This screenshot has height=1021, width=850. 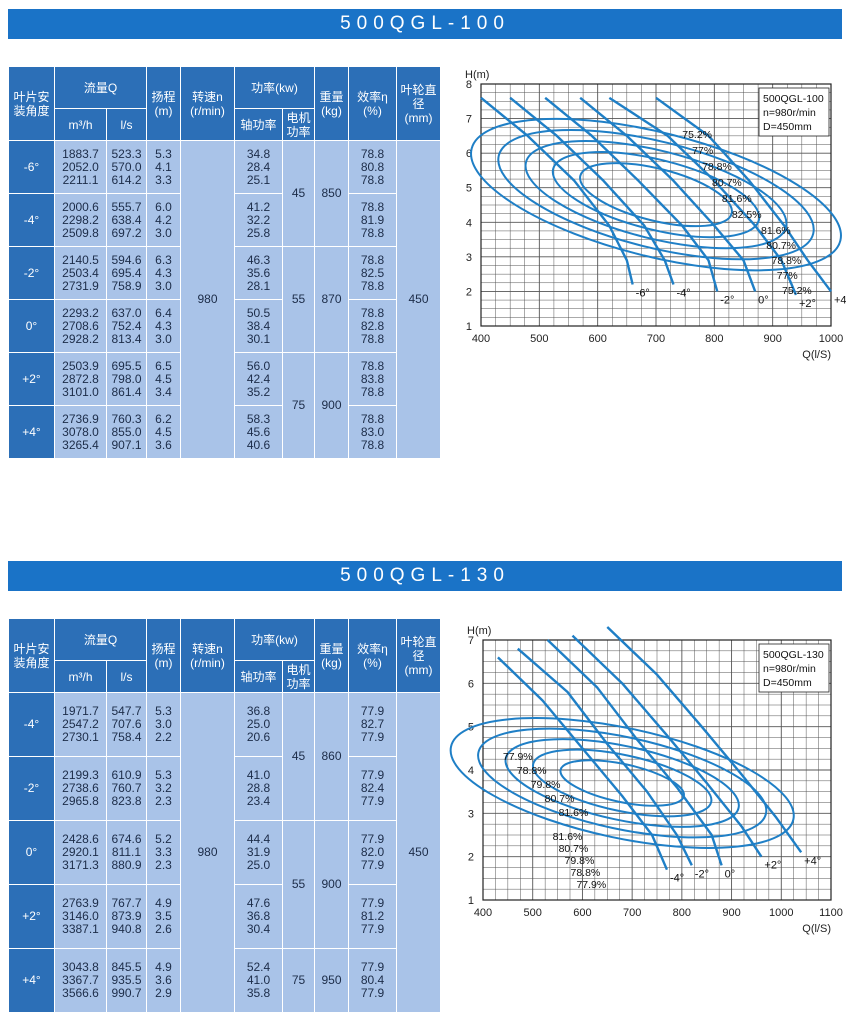 What do you see at coordinates (258, 418) in the screenshot?
I see `shaft-value: 58.3` at bounding box center [258, 418].